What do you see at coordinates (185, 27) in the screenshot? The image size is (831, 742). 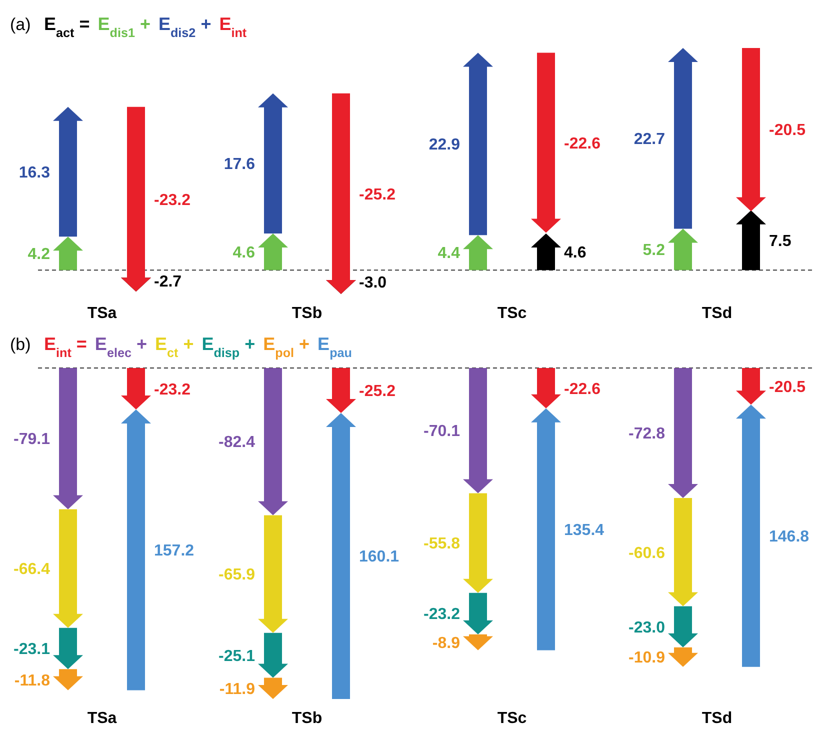 I see `legend-label: E$_{dis2}$ +` at bounding box center [185, 27].